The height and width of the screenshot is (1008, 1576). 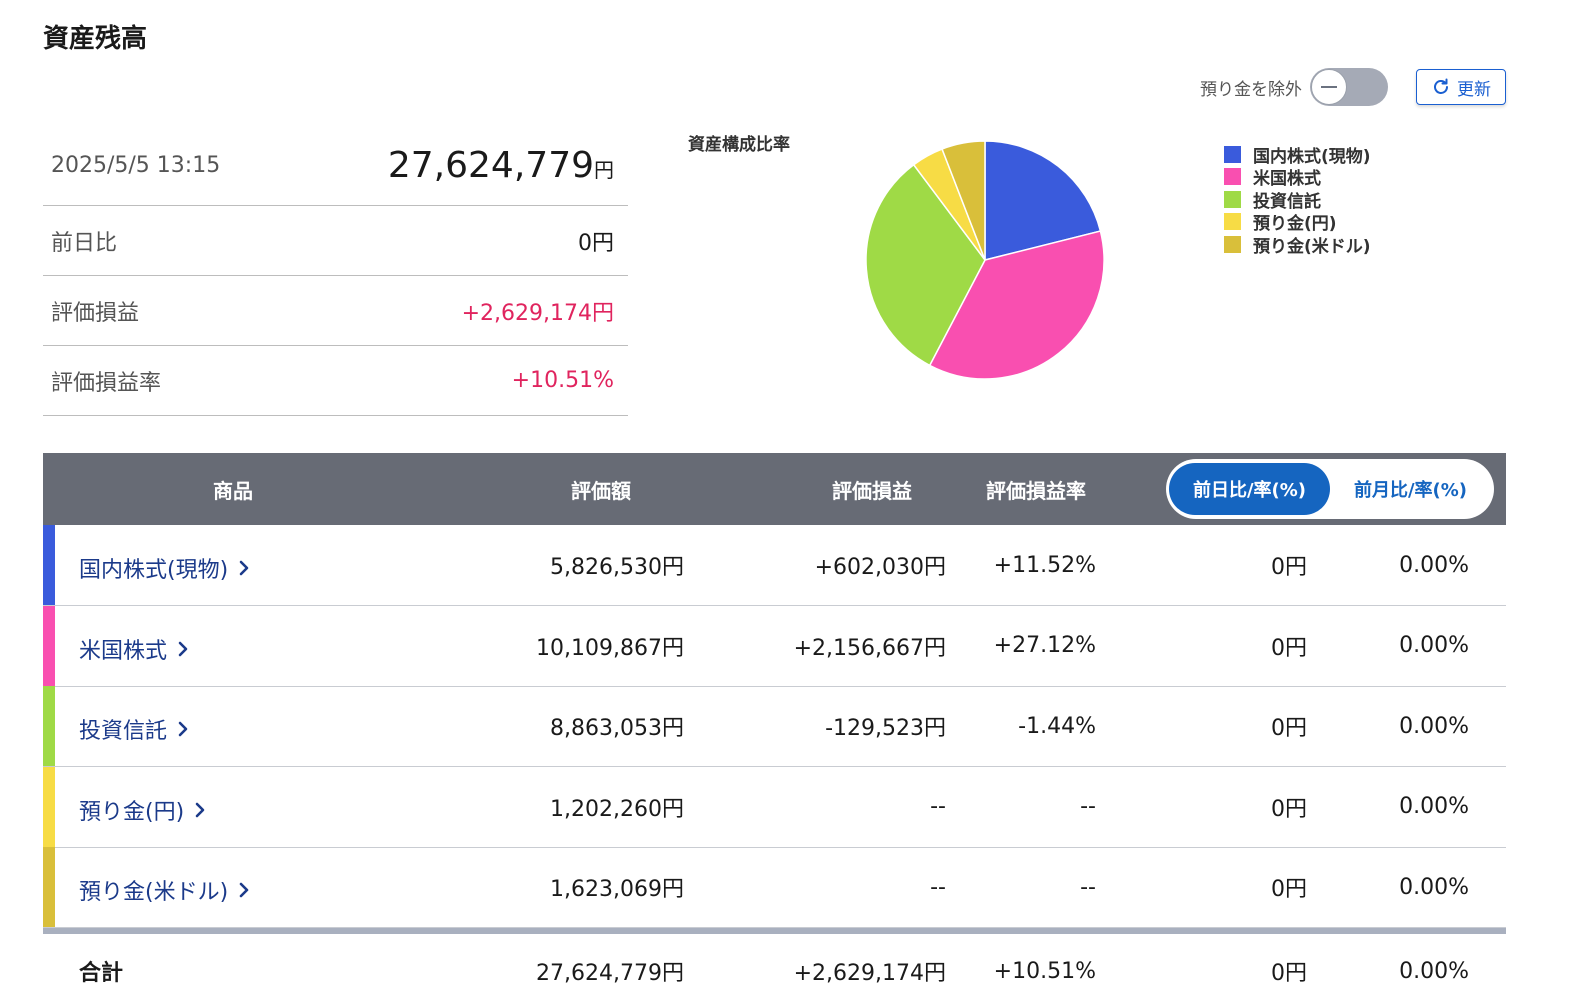 I want to click on legend-label: 国内株式(現物), so click(x=1312, y=156).